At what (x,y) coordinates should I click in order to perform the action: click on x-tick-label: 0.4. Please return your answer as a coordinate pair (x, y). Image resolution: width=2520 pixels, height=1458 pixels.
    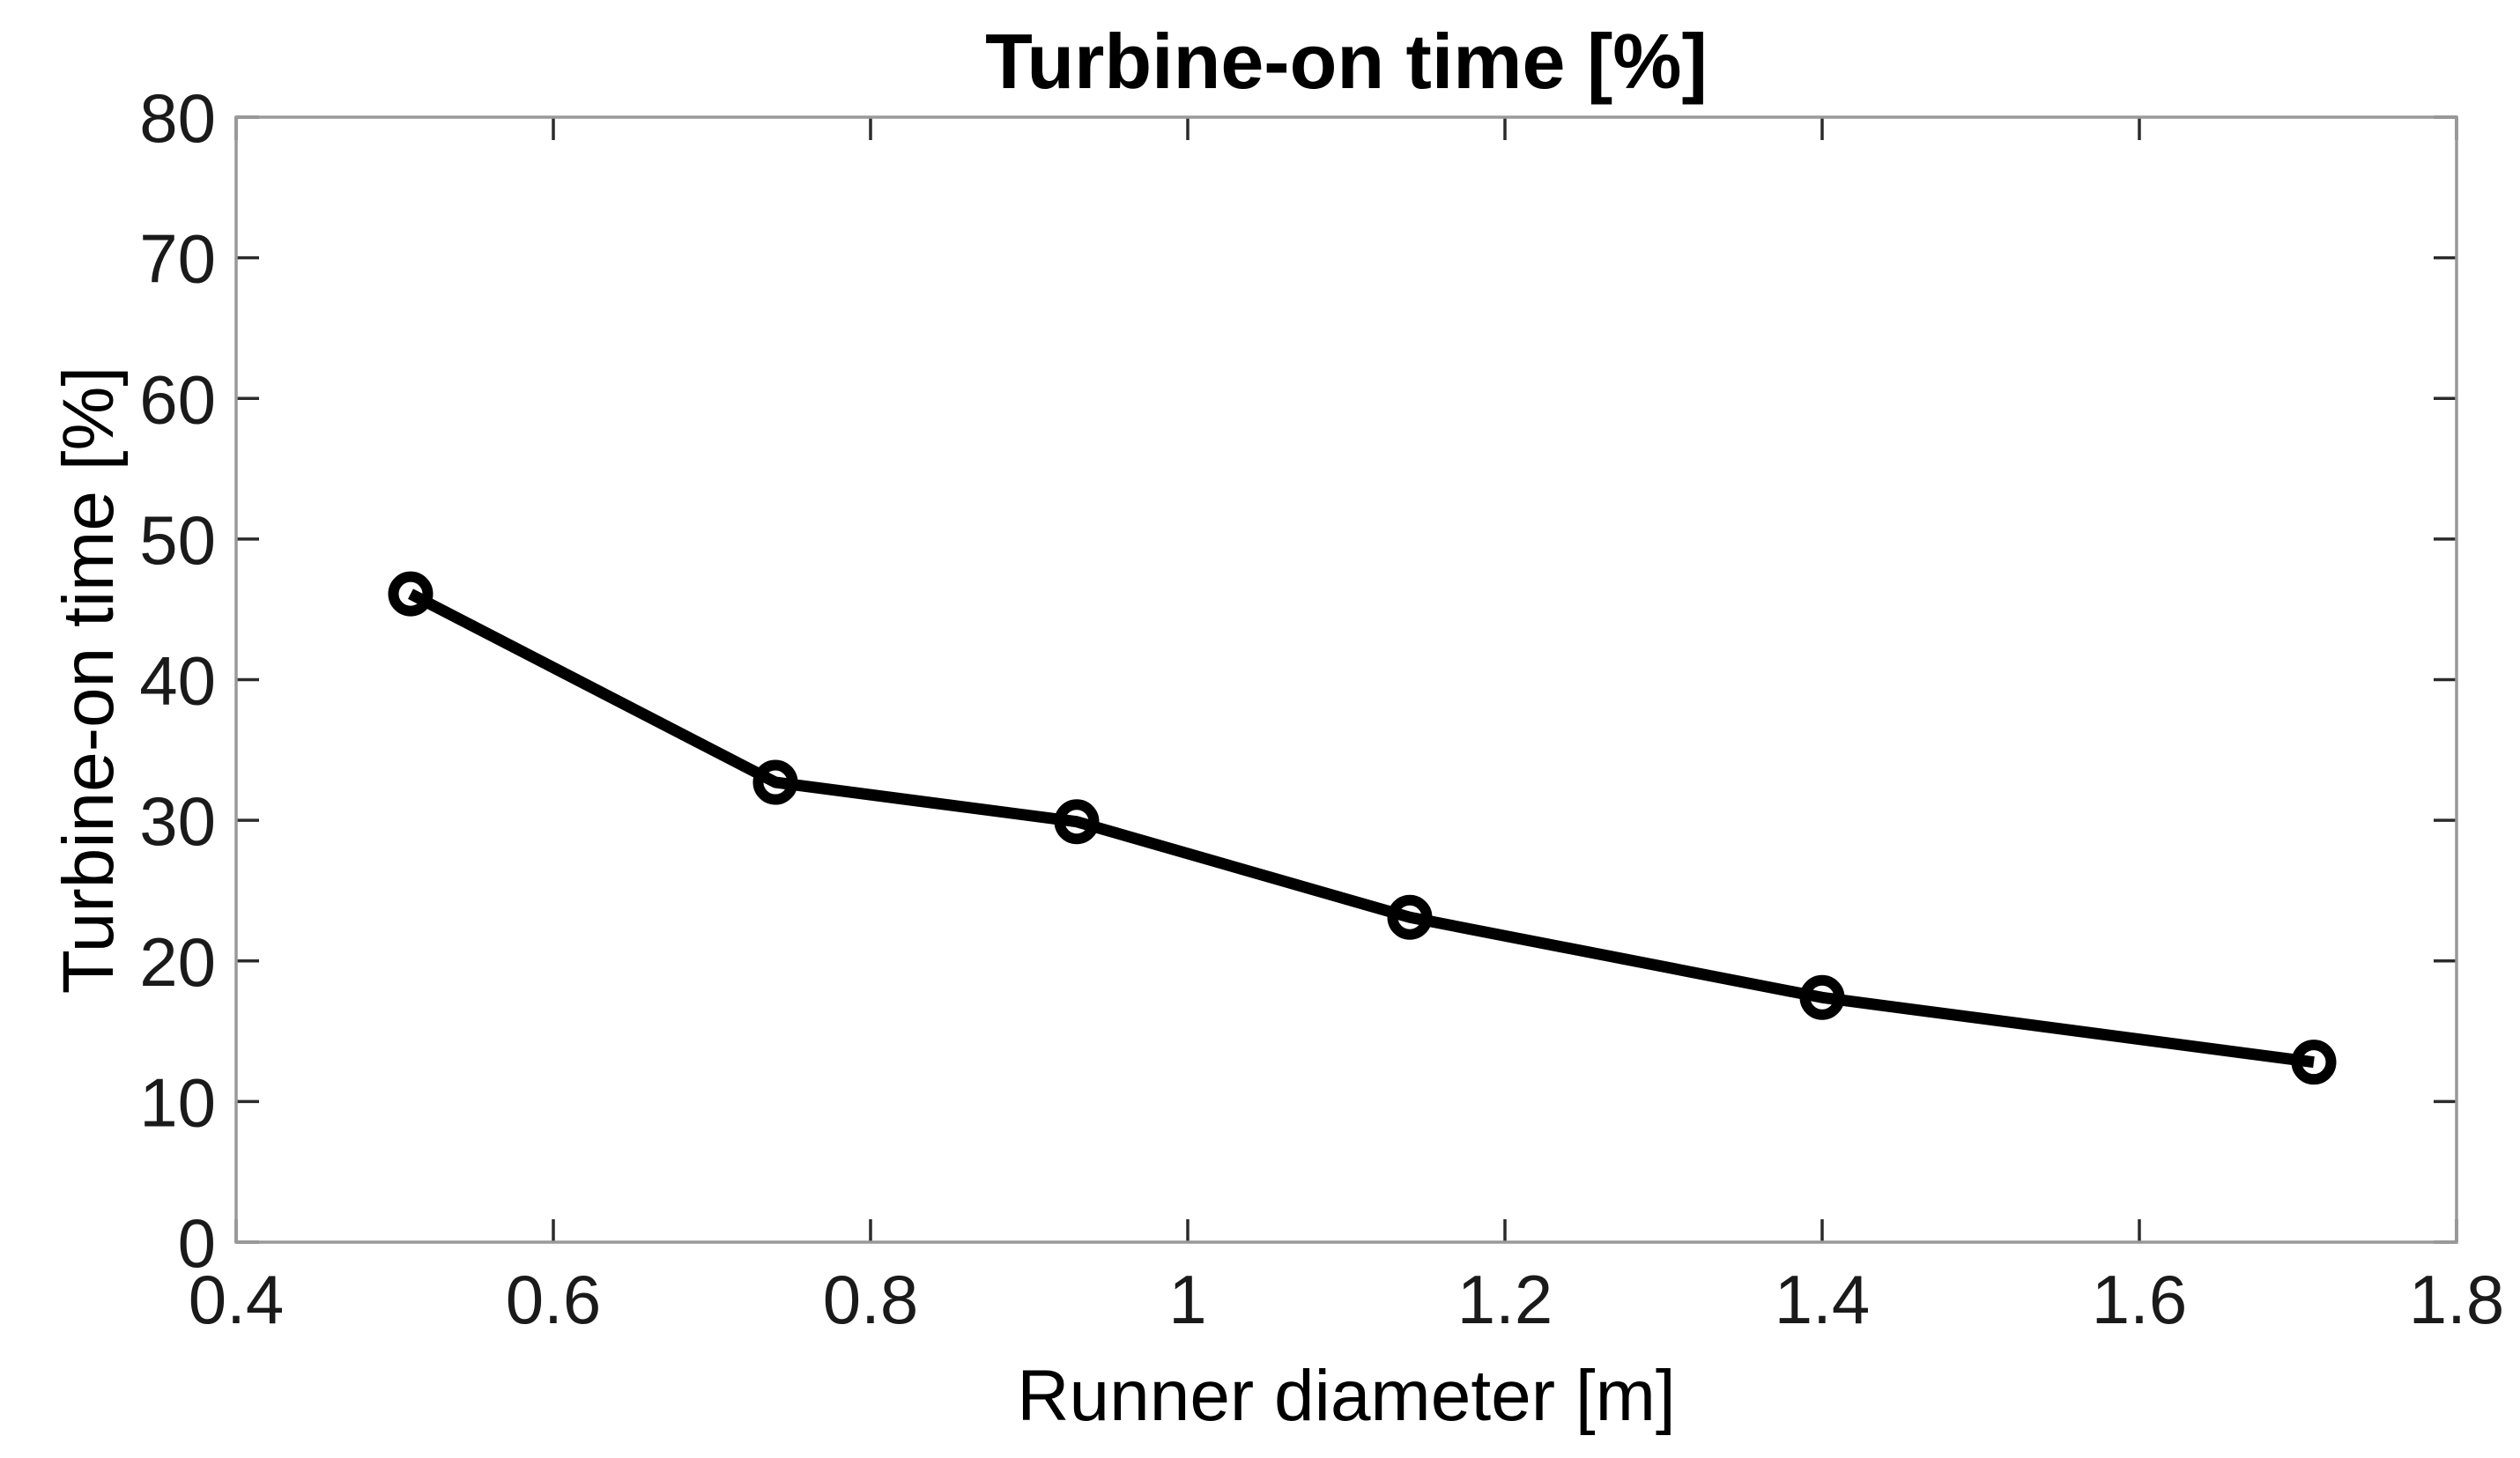
    Looking at the image, I should click on (236, 1299).